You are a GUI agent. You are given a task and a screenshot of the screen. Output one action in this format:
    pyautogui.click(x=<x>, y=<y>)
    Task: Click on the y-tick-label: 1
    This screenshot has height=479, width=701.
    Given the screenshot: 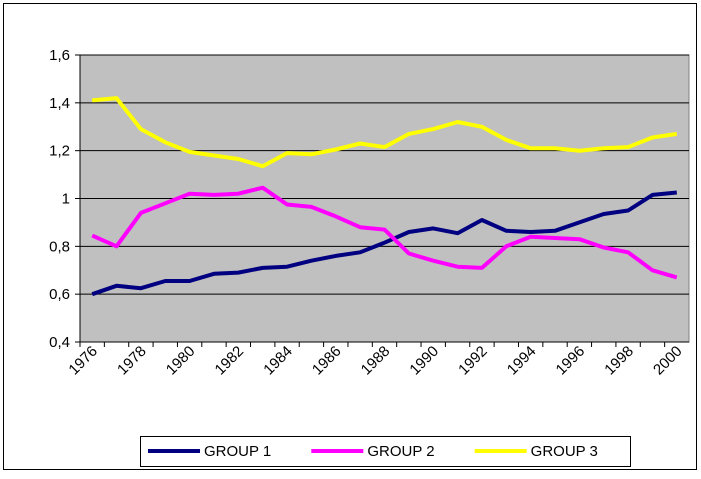 What is the action you would take?
    pyautogui.click(x=66, y=199)
    